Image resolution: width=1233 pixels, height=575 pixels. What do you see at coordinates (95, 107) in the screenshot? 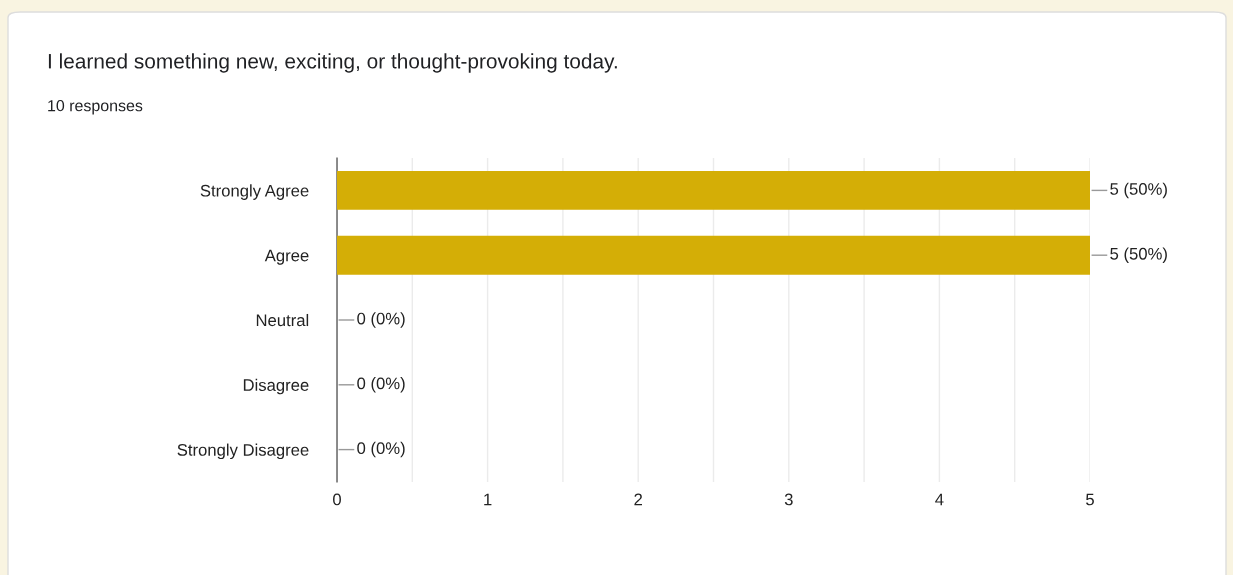
I see `text: 10 responses` at bounding box center [95, 107].